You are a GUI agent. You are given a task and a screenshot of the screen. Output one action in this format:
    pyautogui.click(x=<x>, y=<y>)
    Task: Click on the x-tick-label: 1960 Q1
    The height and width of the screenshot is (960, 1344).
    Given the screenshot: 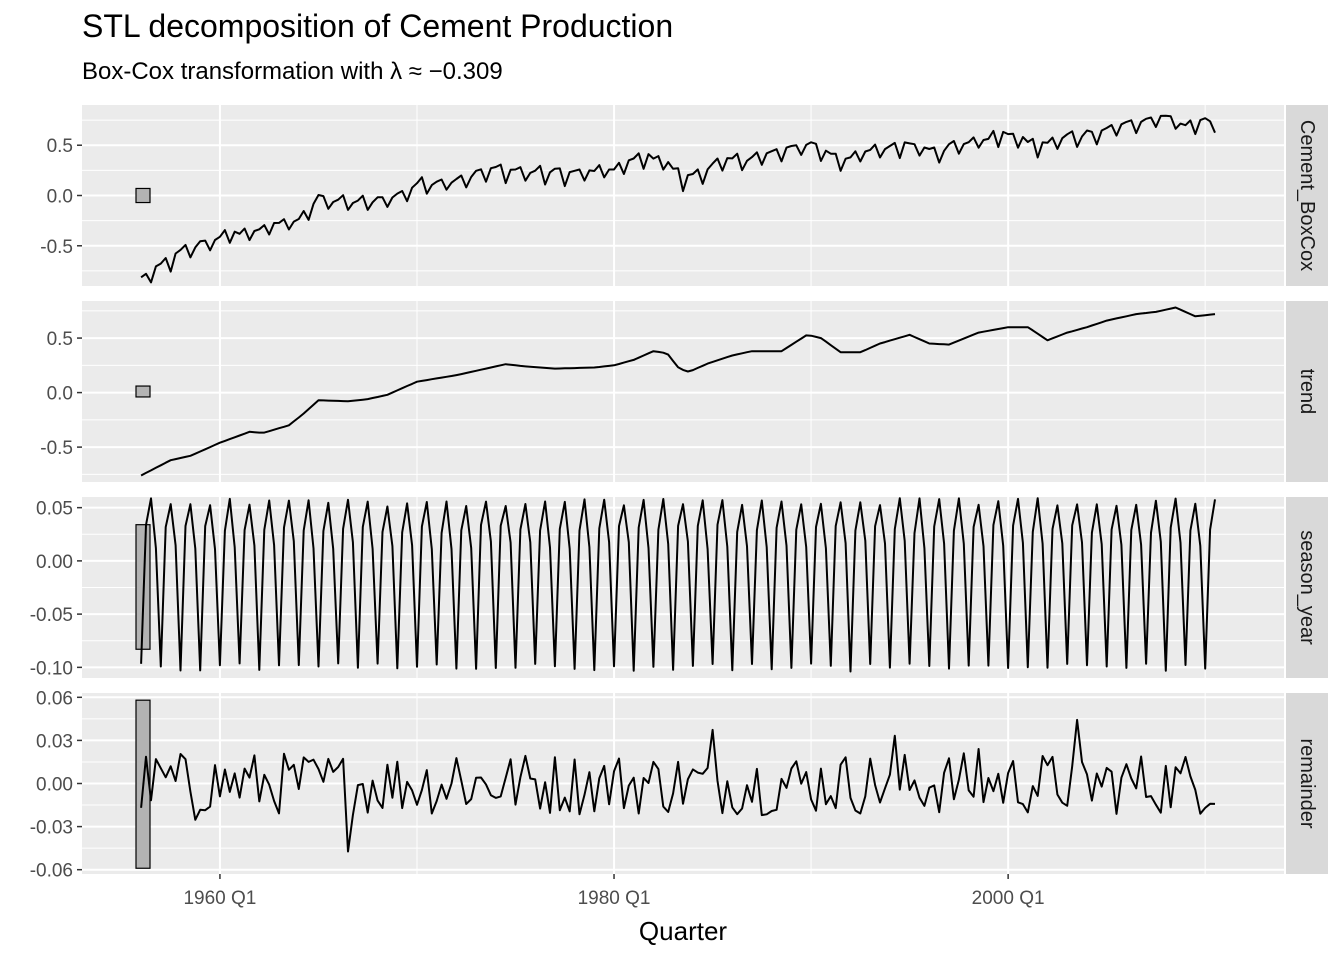 What is the action you would take?
    pyautogui.click(x=219, y=898)
    